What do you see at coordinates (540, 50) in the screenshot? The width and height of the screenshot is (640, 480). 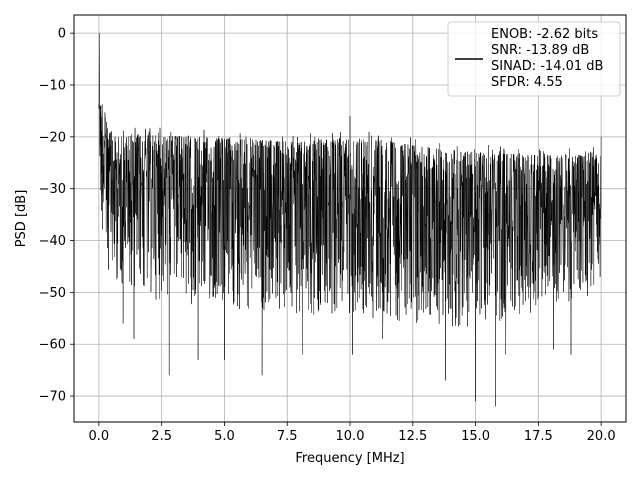 I see `legend-entry-snr: SNR: -13.89 dB` at bounding box center [540, 50].